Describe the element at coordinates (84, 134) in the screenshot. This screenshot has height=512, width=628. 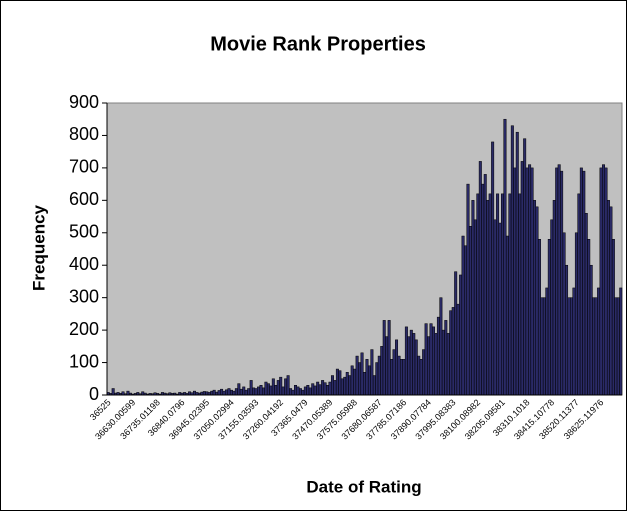
I see `y-tick-label: 800` at that location.